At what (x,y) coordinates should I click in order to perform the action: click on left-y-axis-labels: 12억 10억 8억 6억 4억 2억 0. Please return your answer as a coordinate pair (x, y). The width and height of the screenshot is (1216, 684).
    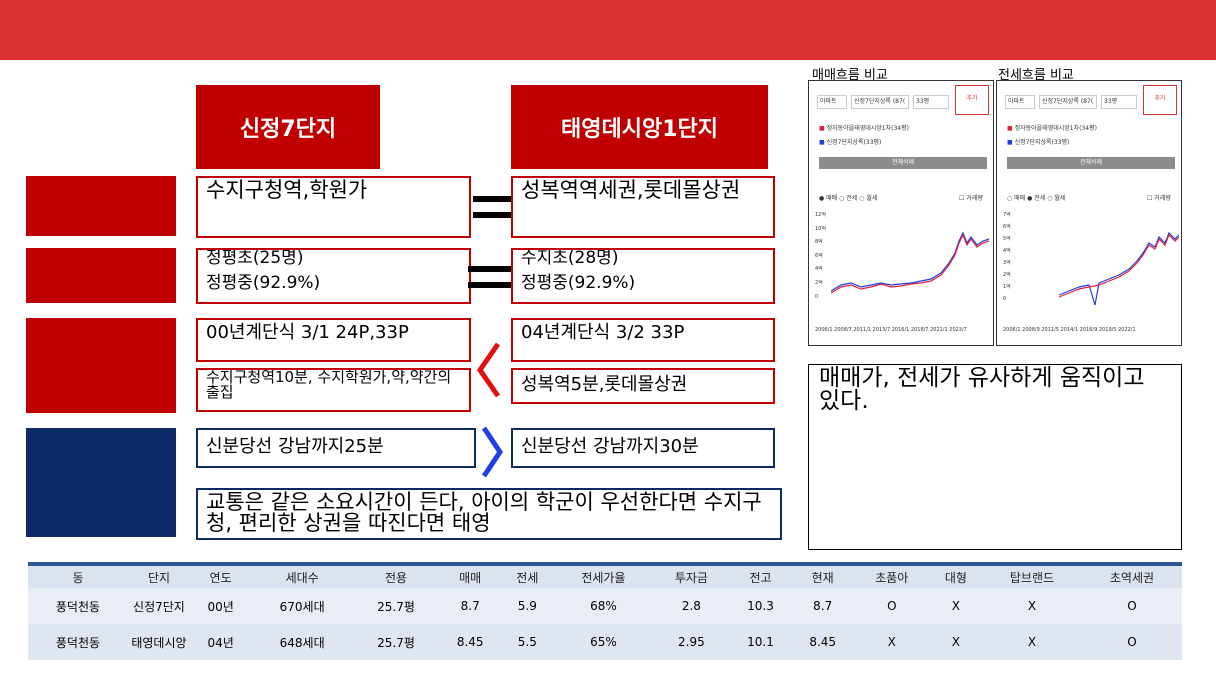
    Looking at the image, I should click on (820, 256).